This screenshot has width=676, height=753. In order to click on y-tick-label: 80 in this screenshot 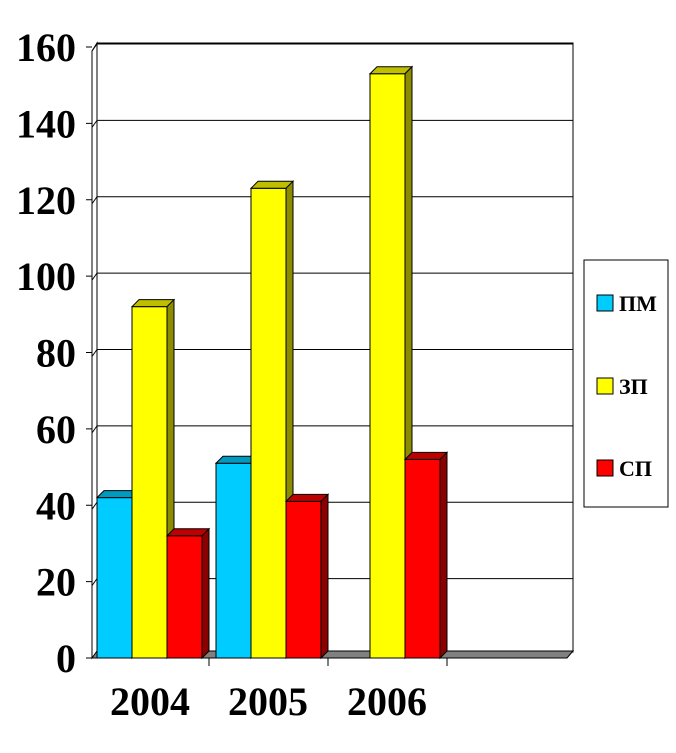, I will do `click(56, 353)`.